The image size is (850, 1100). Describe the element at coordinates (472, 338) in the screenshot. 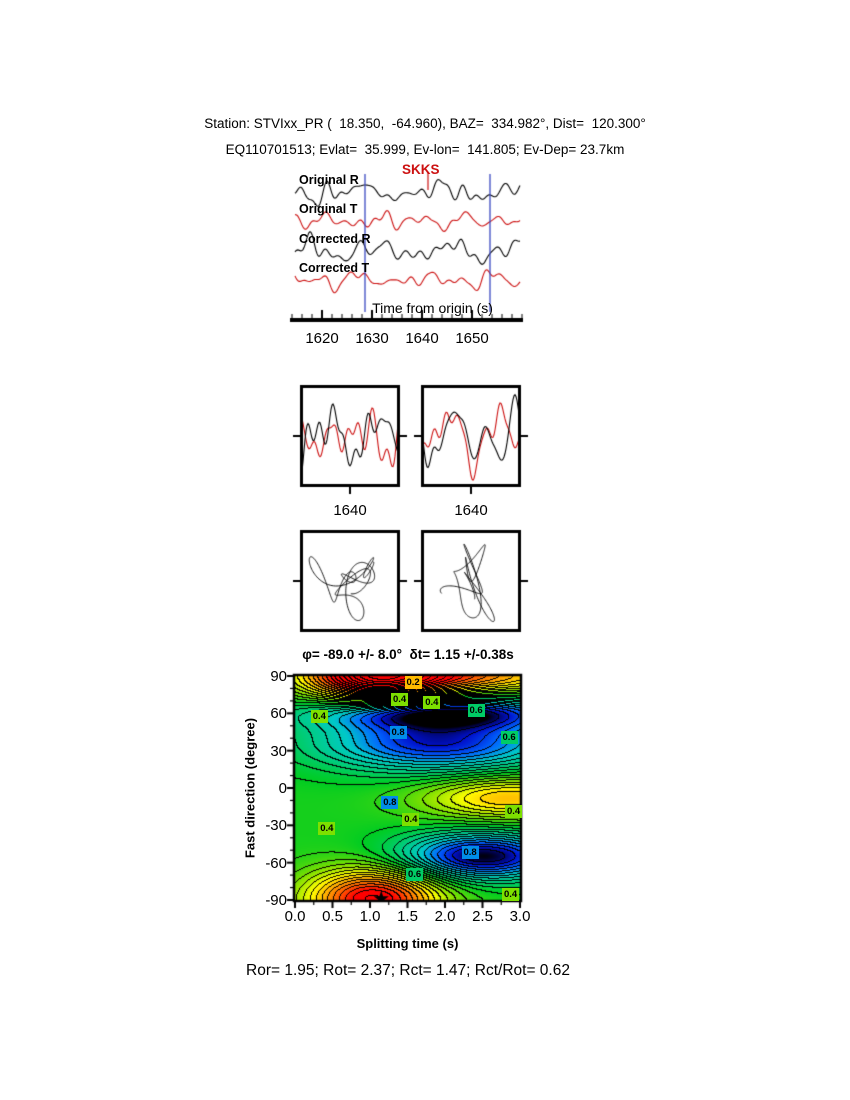

I see `time-tick-label: 1650` at that location.